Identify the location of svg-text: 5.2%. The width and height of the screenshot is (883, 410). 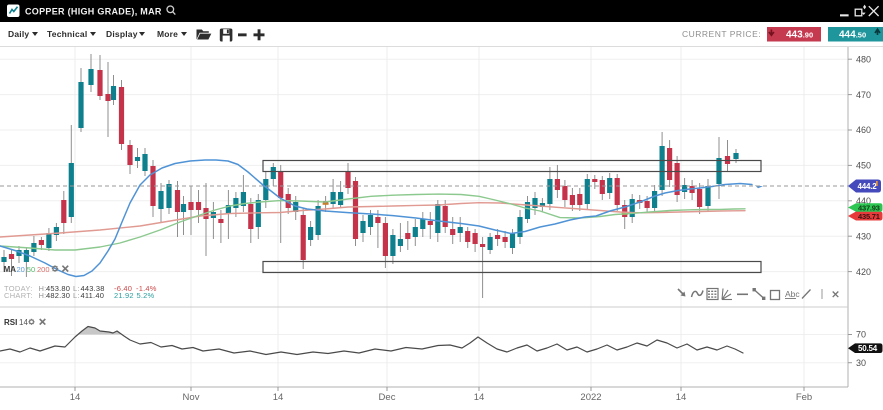
(146, 295).